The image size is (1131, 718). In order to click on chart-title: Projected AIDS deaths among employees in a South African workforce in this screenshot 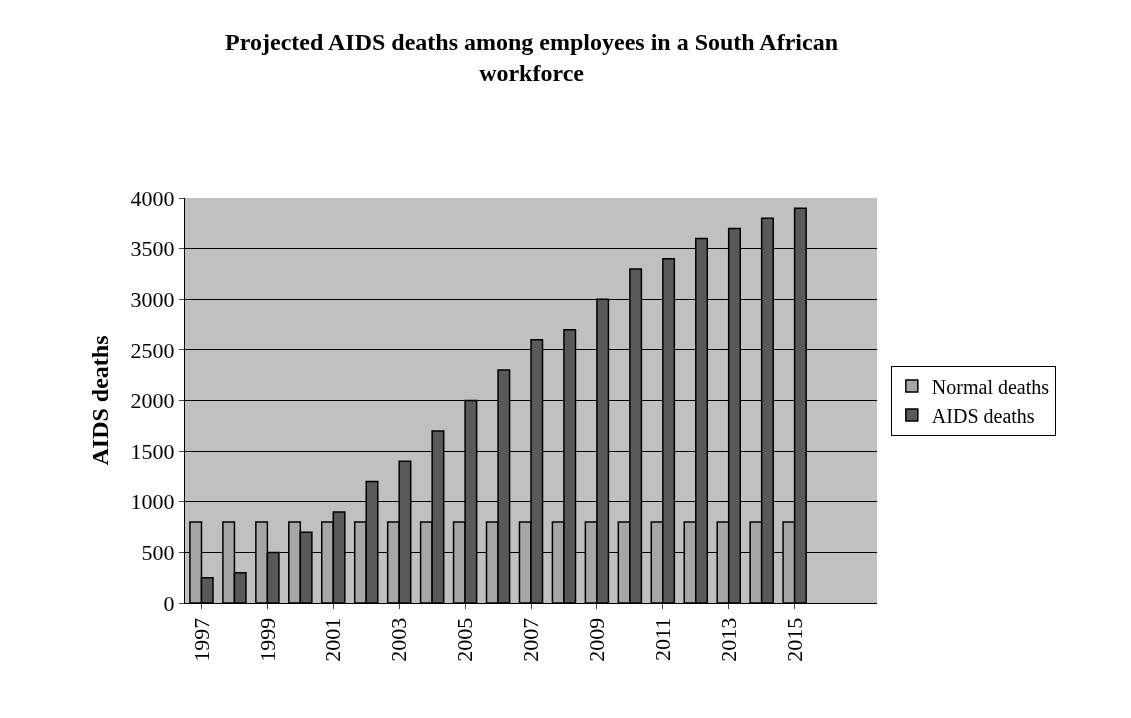, I will do `click(532, 58)`.